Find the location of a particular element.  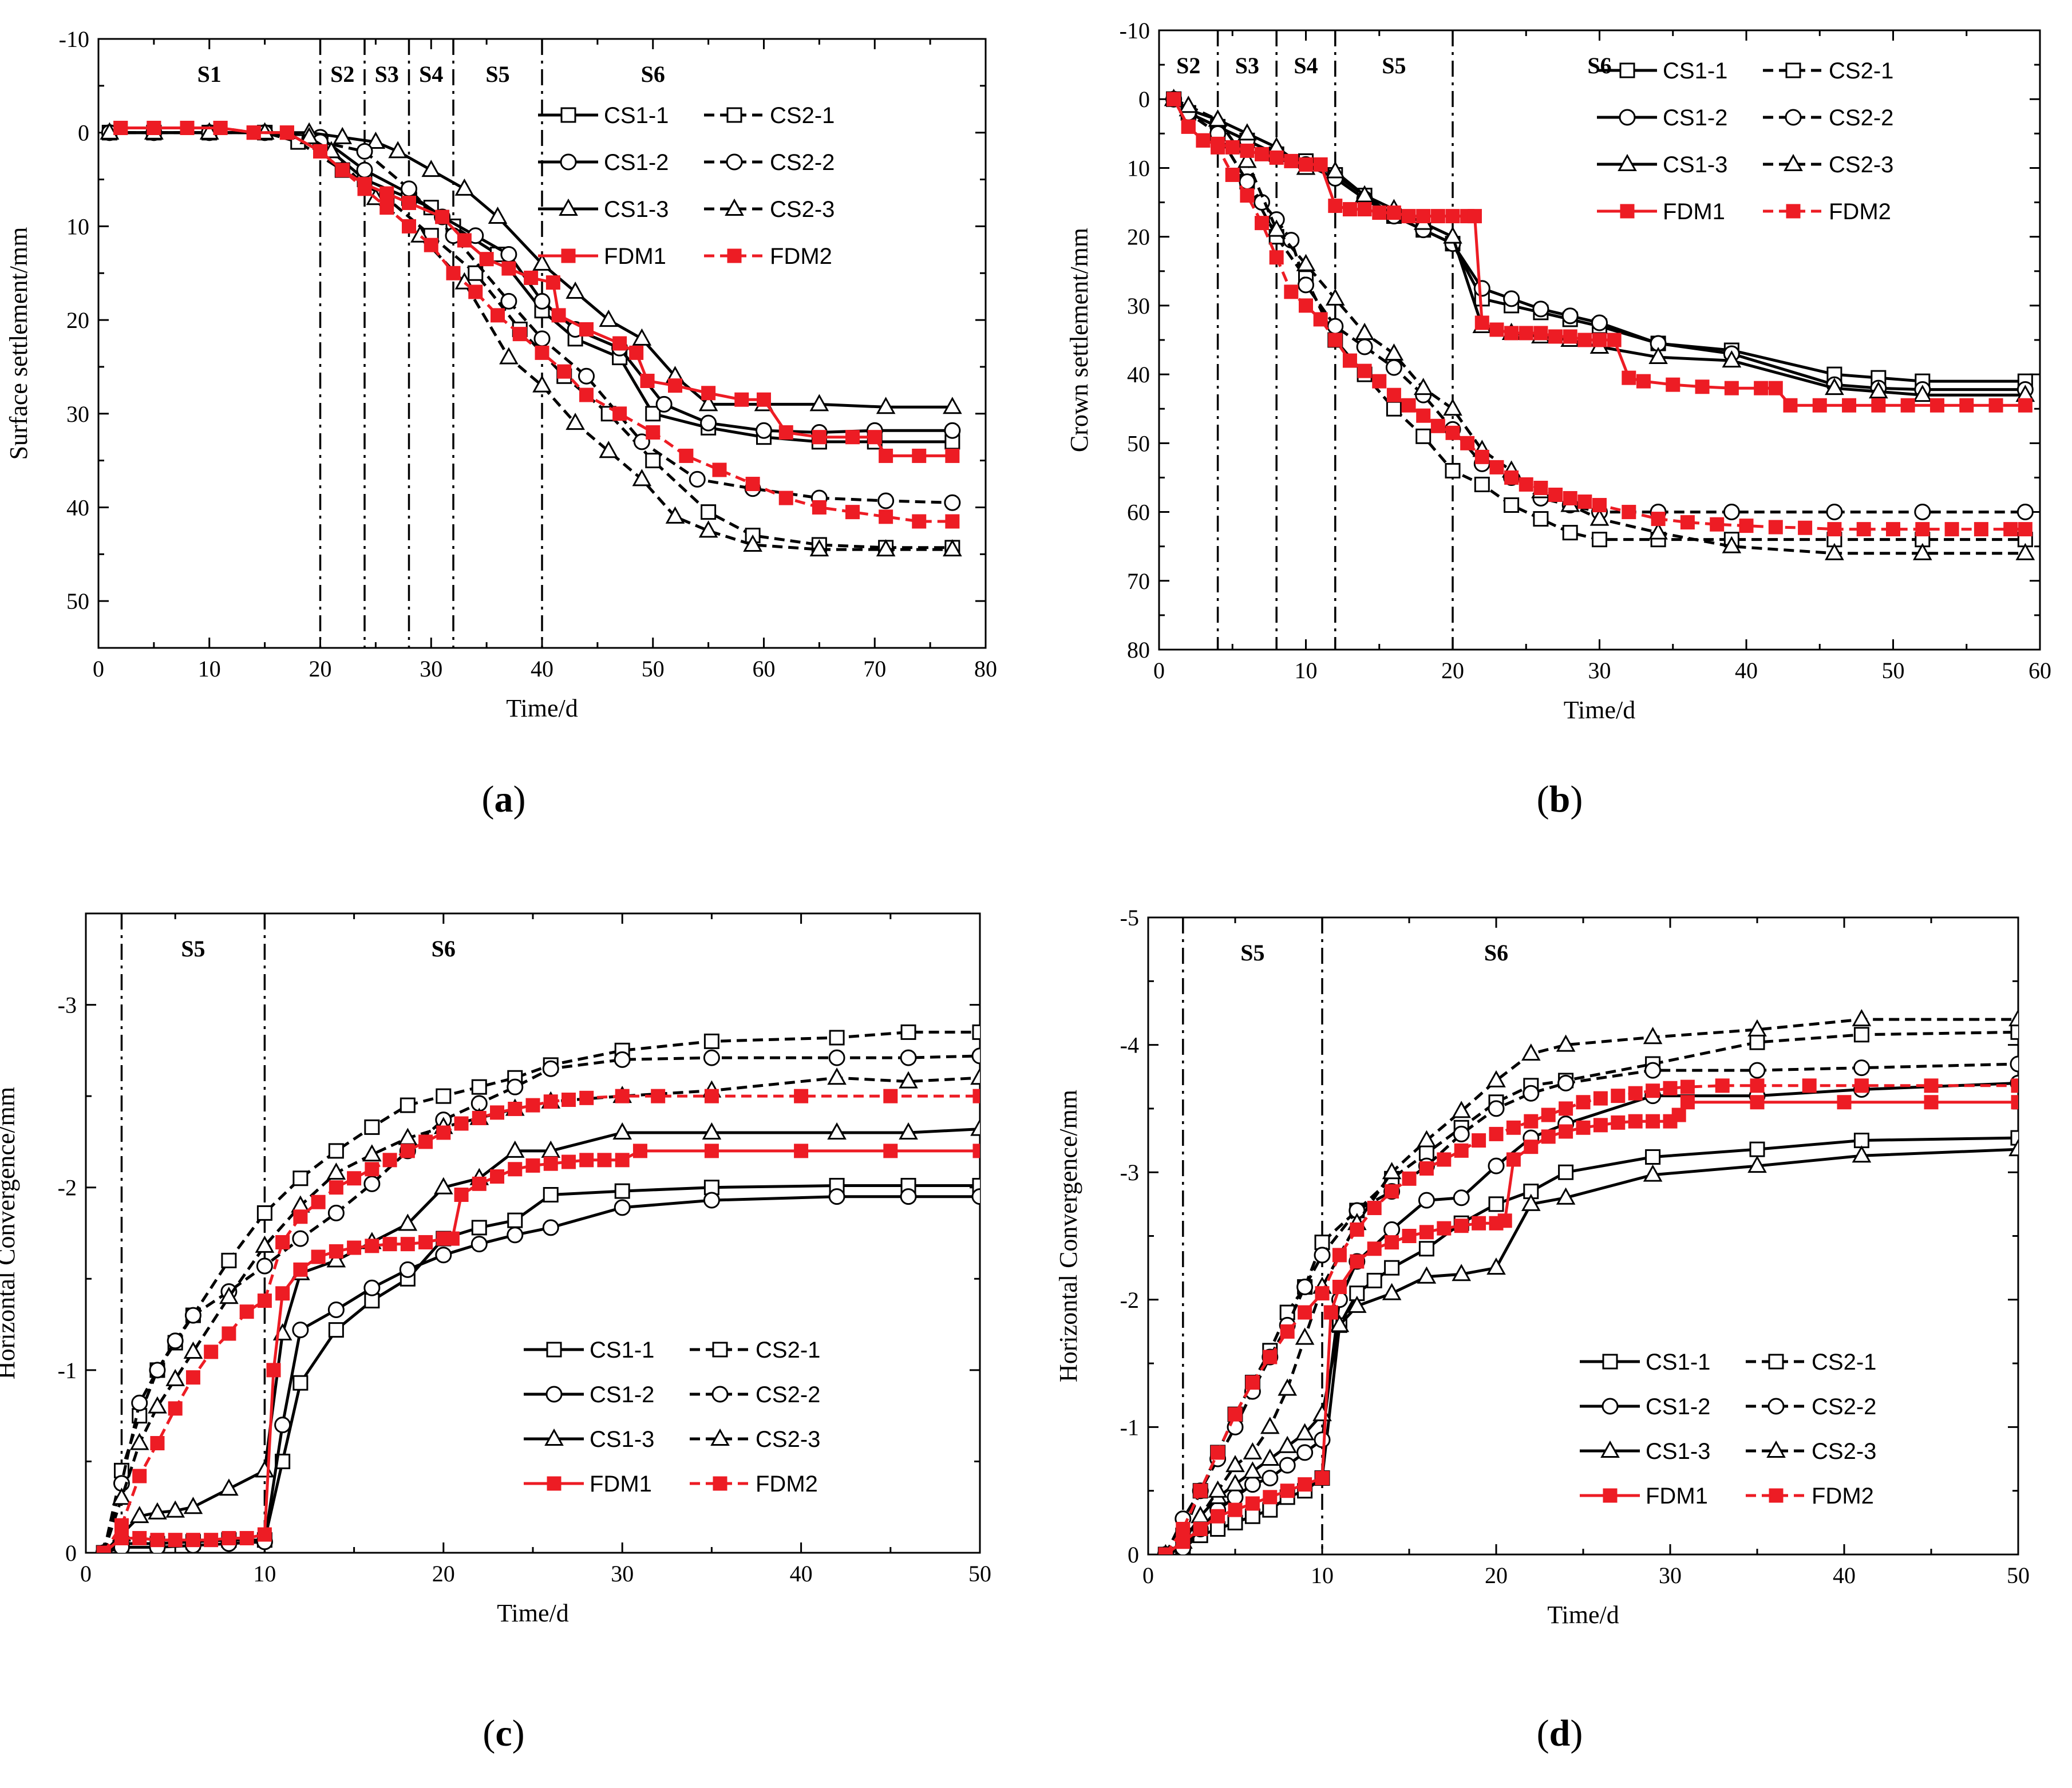

legend: CS1-1 CS2-1 CS1-2 CS2-2 CS1-3 CS2-3 FDM1 FDM2 is located at coordinates (1728, 1429).